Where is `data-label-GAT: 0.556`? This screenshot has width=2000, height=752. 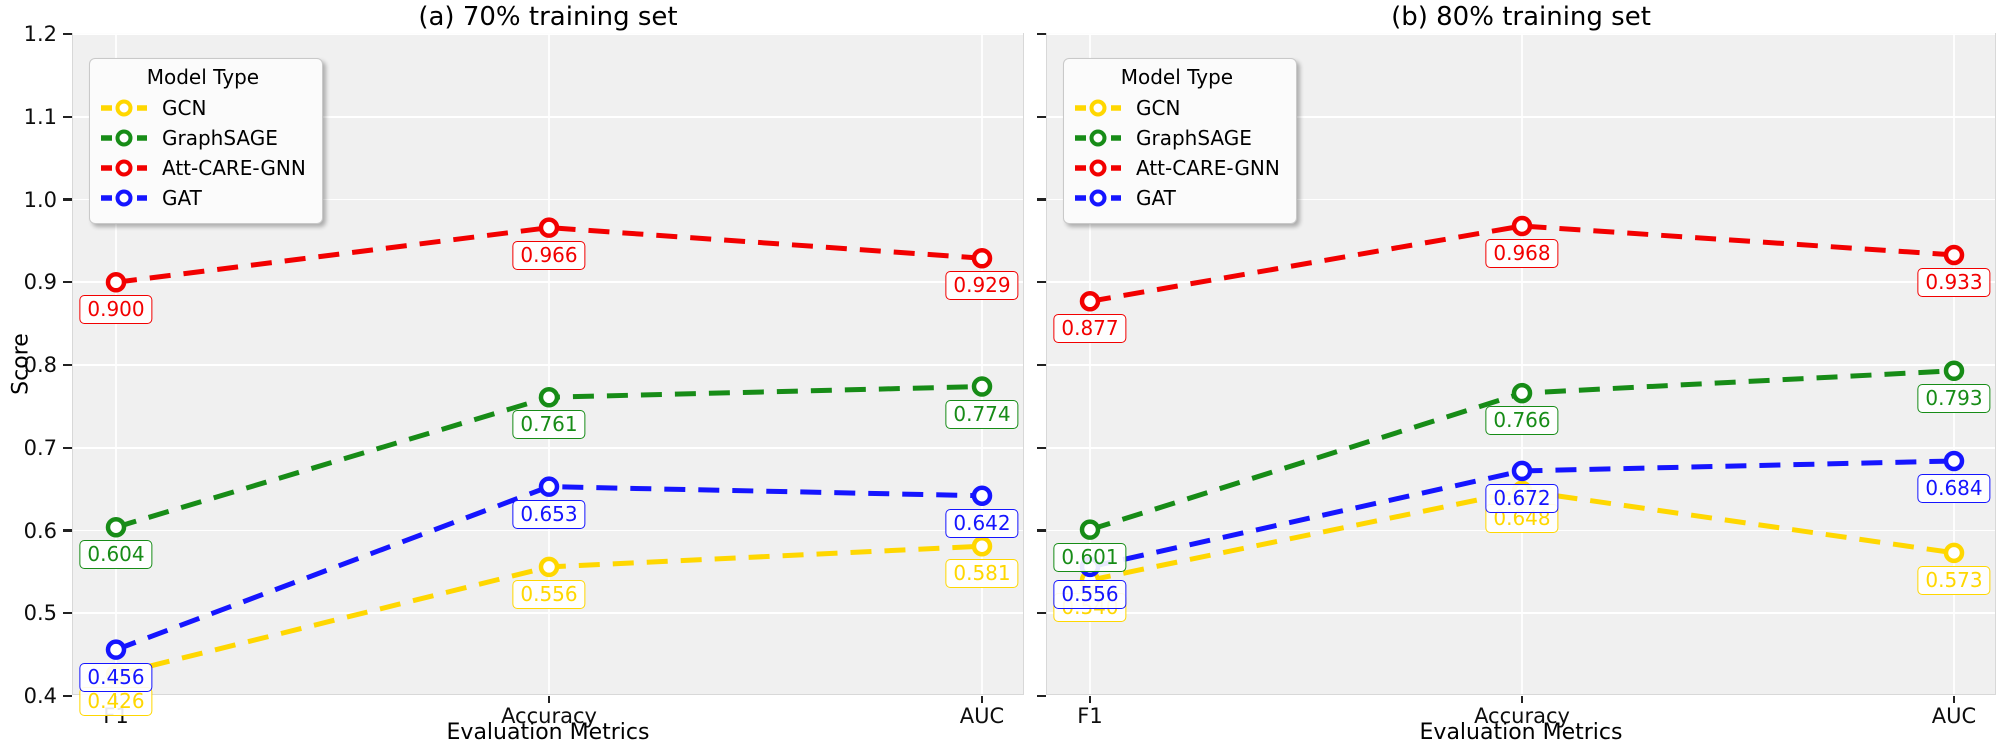
data-label-GAT: 0.556 is located at coordinates (1090, 594).